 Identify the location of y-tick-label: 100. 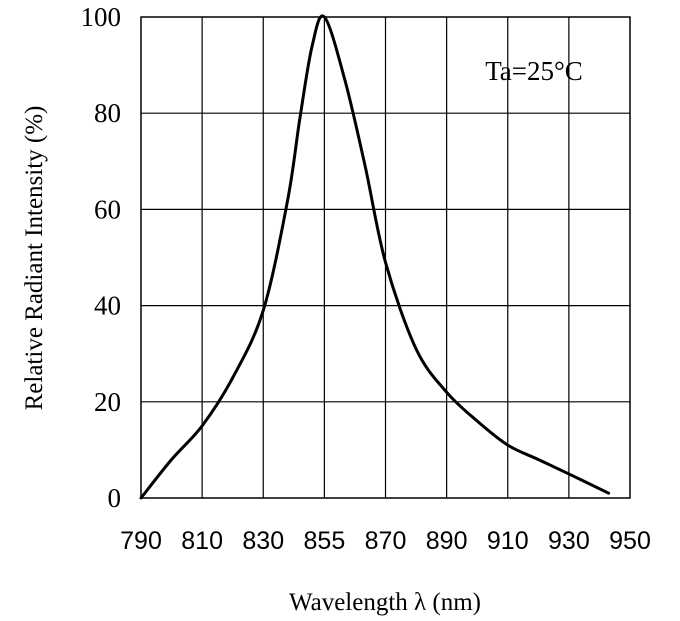
(101, 17).